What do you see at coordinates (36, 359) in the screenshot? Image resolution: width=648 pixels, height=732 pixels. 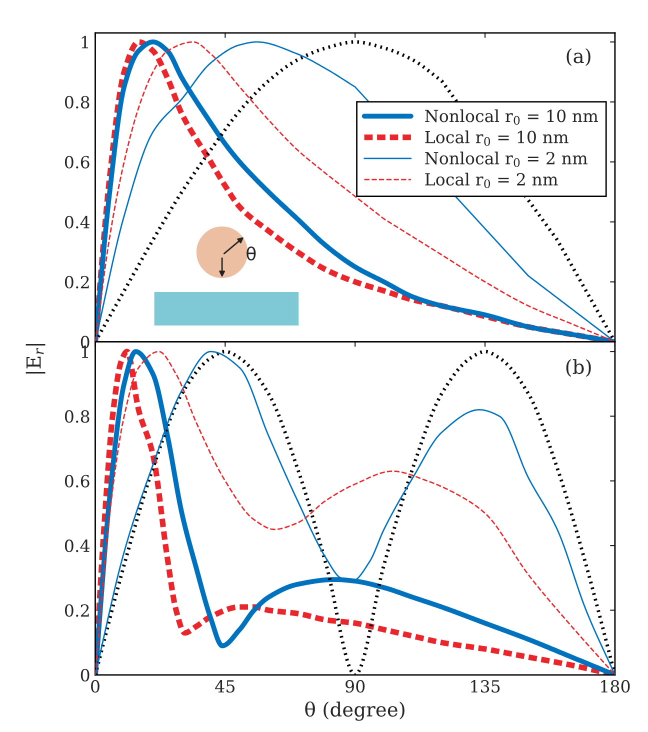 I see `y-axis-title: |E$_{r}$|` at bounding box center [36, 359].